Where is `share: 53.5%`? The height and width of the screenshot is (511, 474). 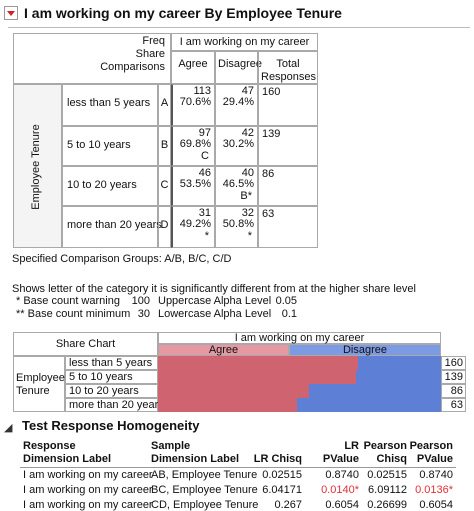 share: 53.5% is located at coordinates (195, 184).